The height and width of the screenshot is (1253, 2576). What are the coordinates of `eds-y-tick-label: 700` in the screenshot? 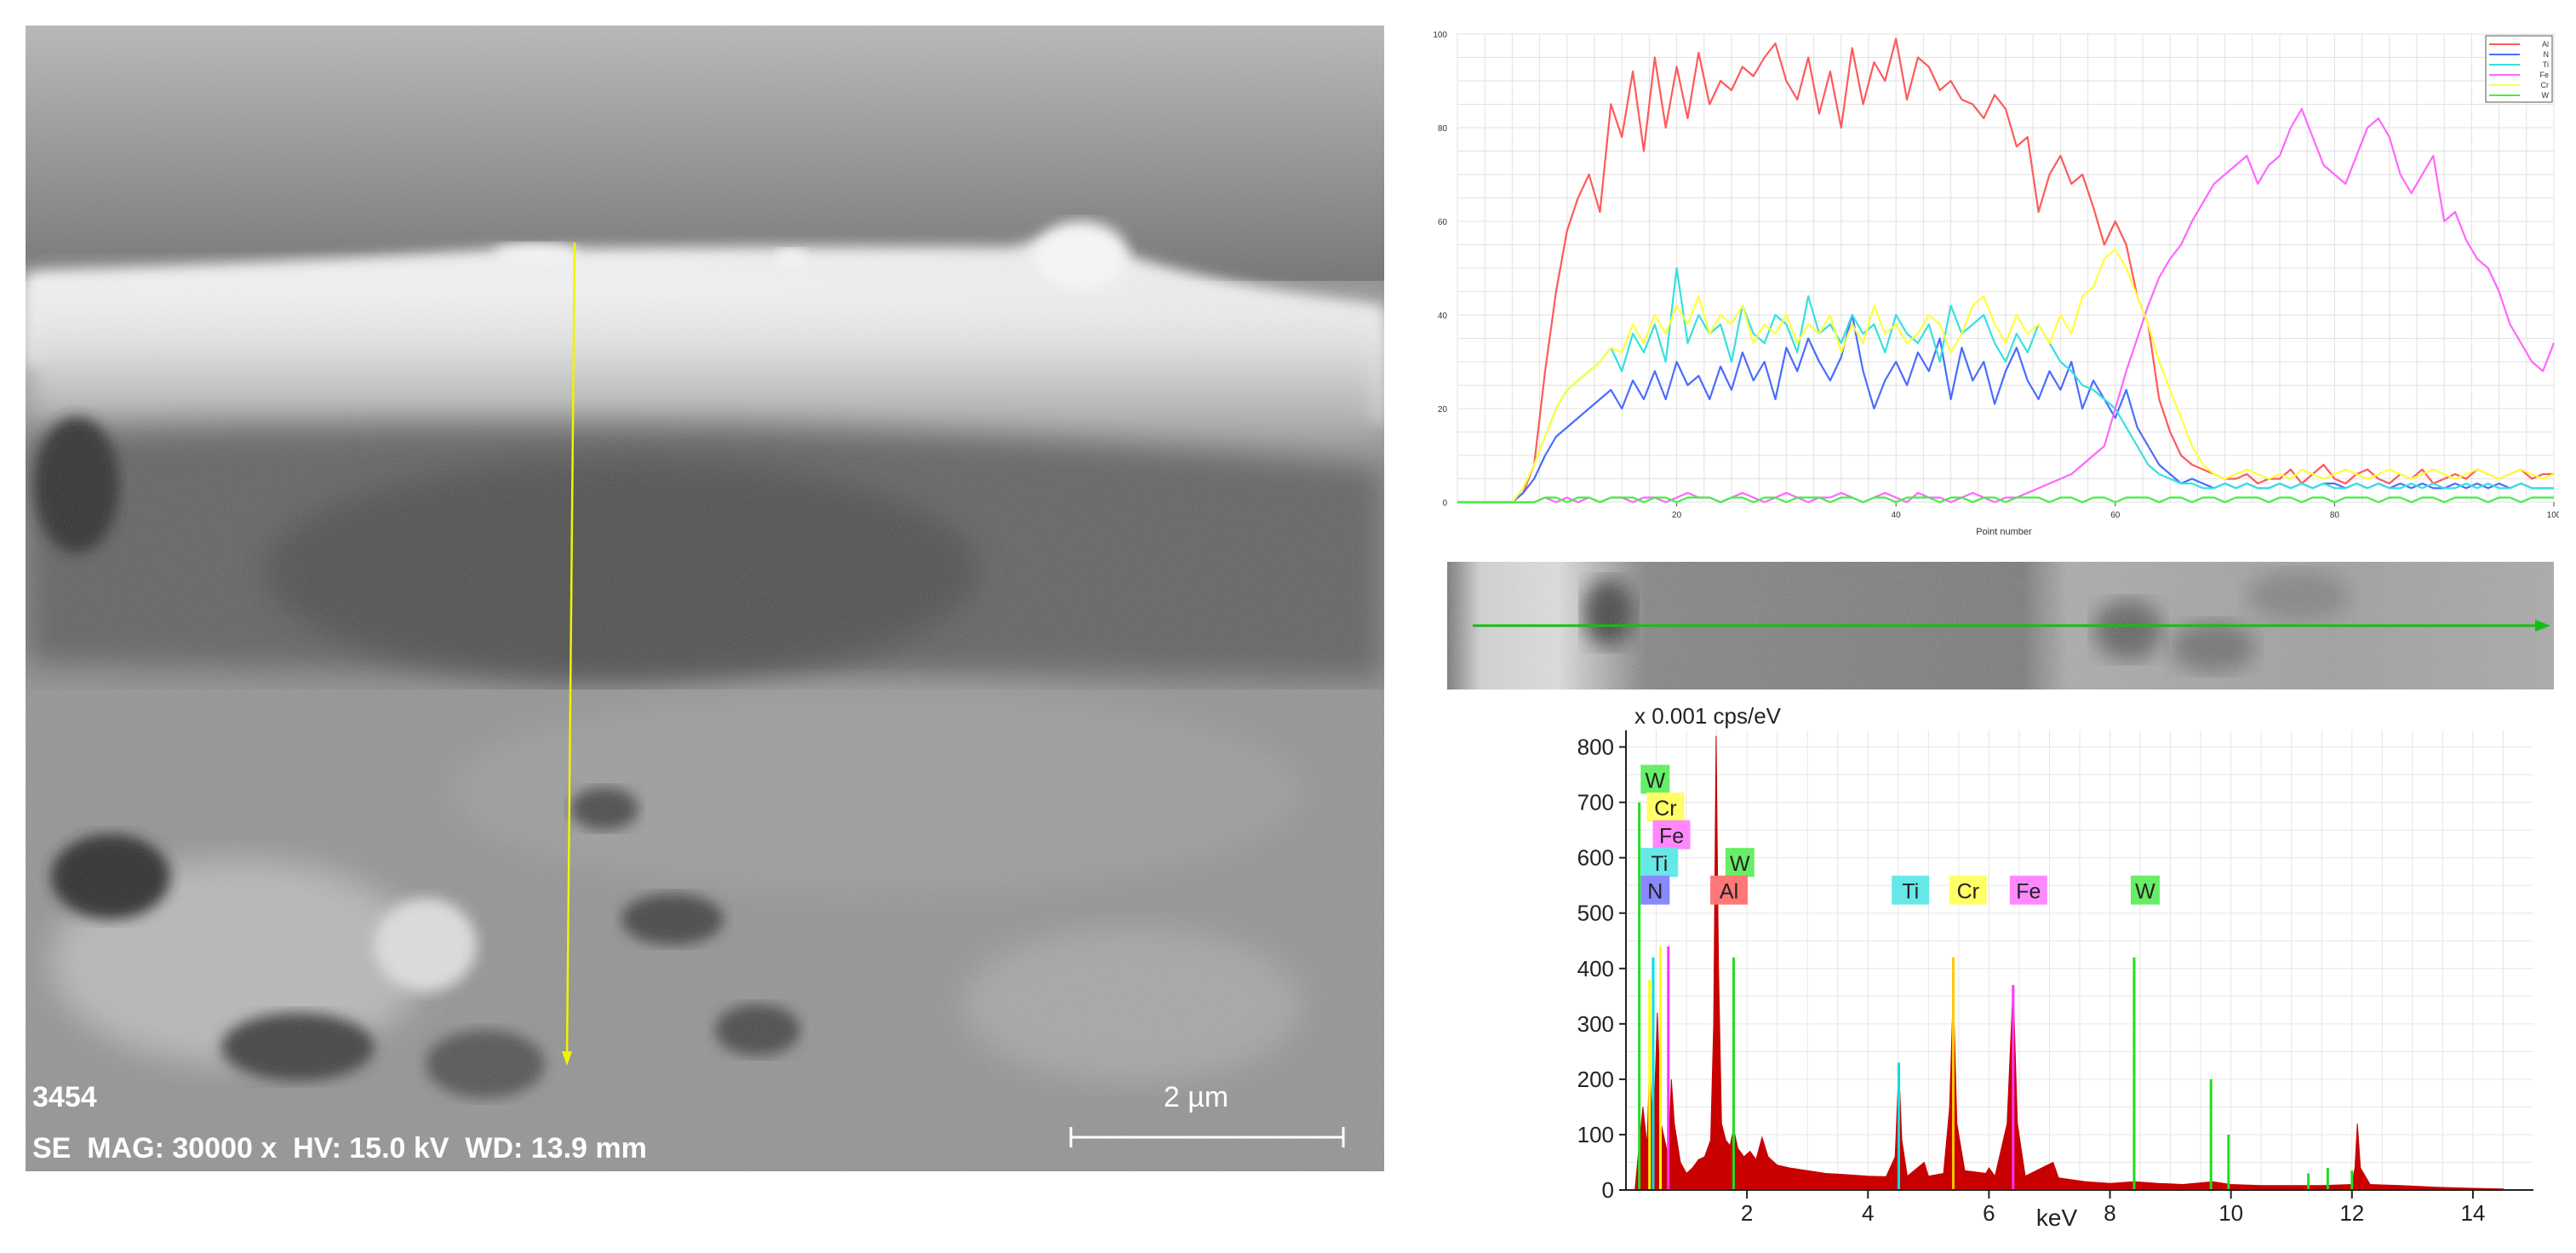 It's located at (1596, 802).